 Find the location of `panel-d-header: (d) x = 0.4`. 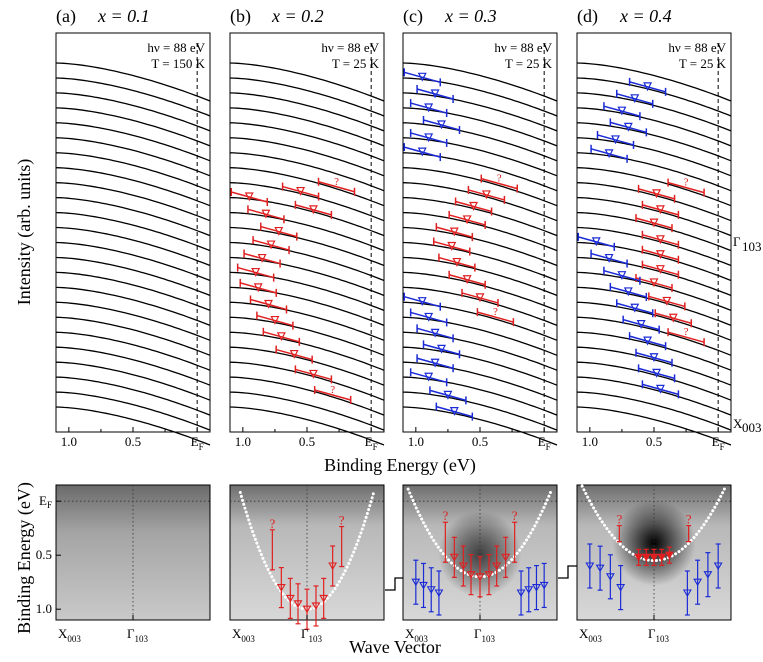

panel-d-header: (d) x = 0.4 is located at coordinates (624, 16).